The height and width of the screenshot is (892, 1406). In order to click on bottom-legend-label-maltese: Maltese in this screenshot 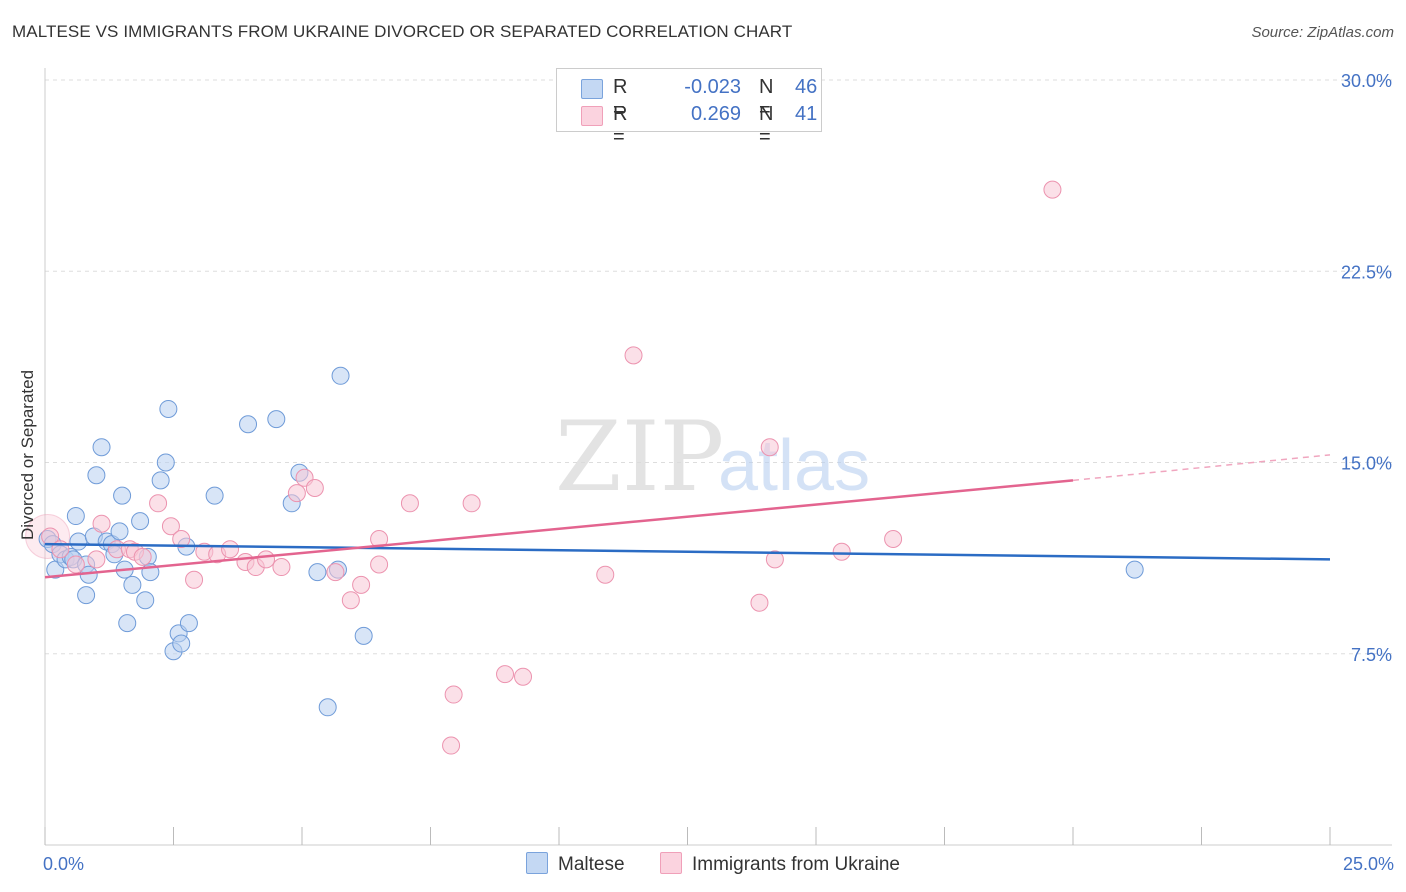, I will do `click(591, 864)`.